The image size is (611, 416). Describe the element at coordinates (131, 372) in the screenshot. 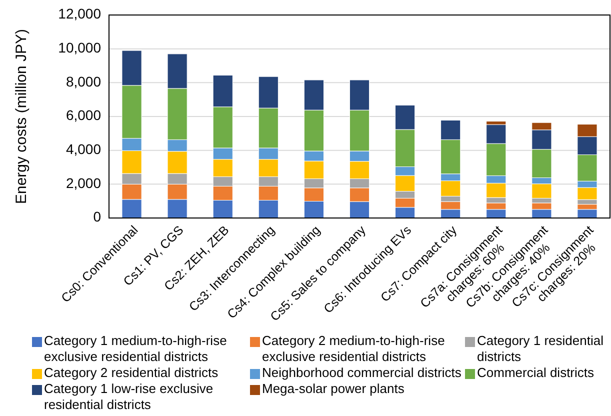

I see `legend-label: Category 2 residential districts` at that location.